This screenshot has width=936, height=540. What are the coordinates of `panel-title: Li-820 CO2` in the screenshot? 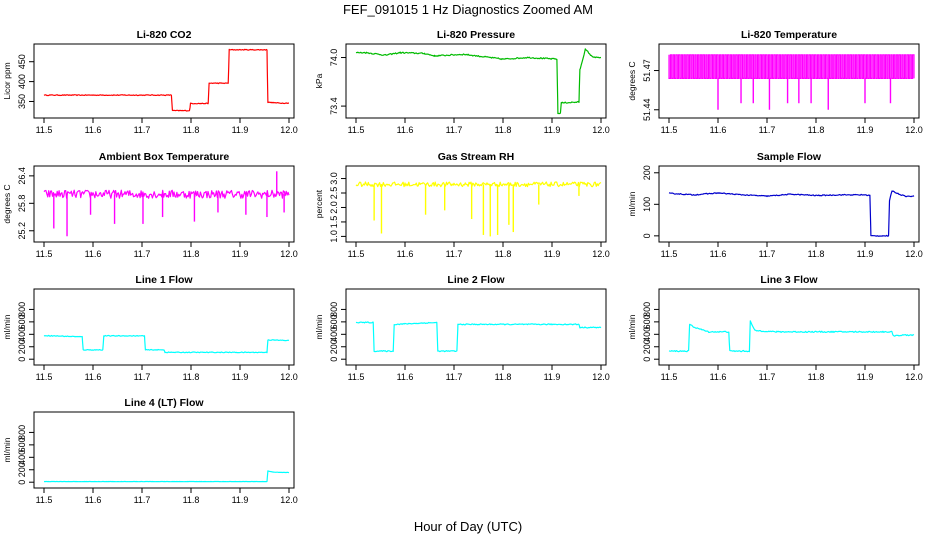 It's located at (164, 35).